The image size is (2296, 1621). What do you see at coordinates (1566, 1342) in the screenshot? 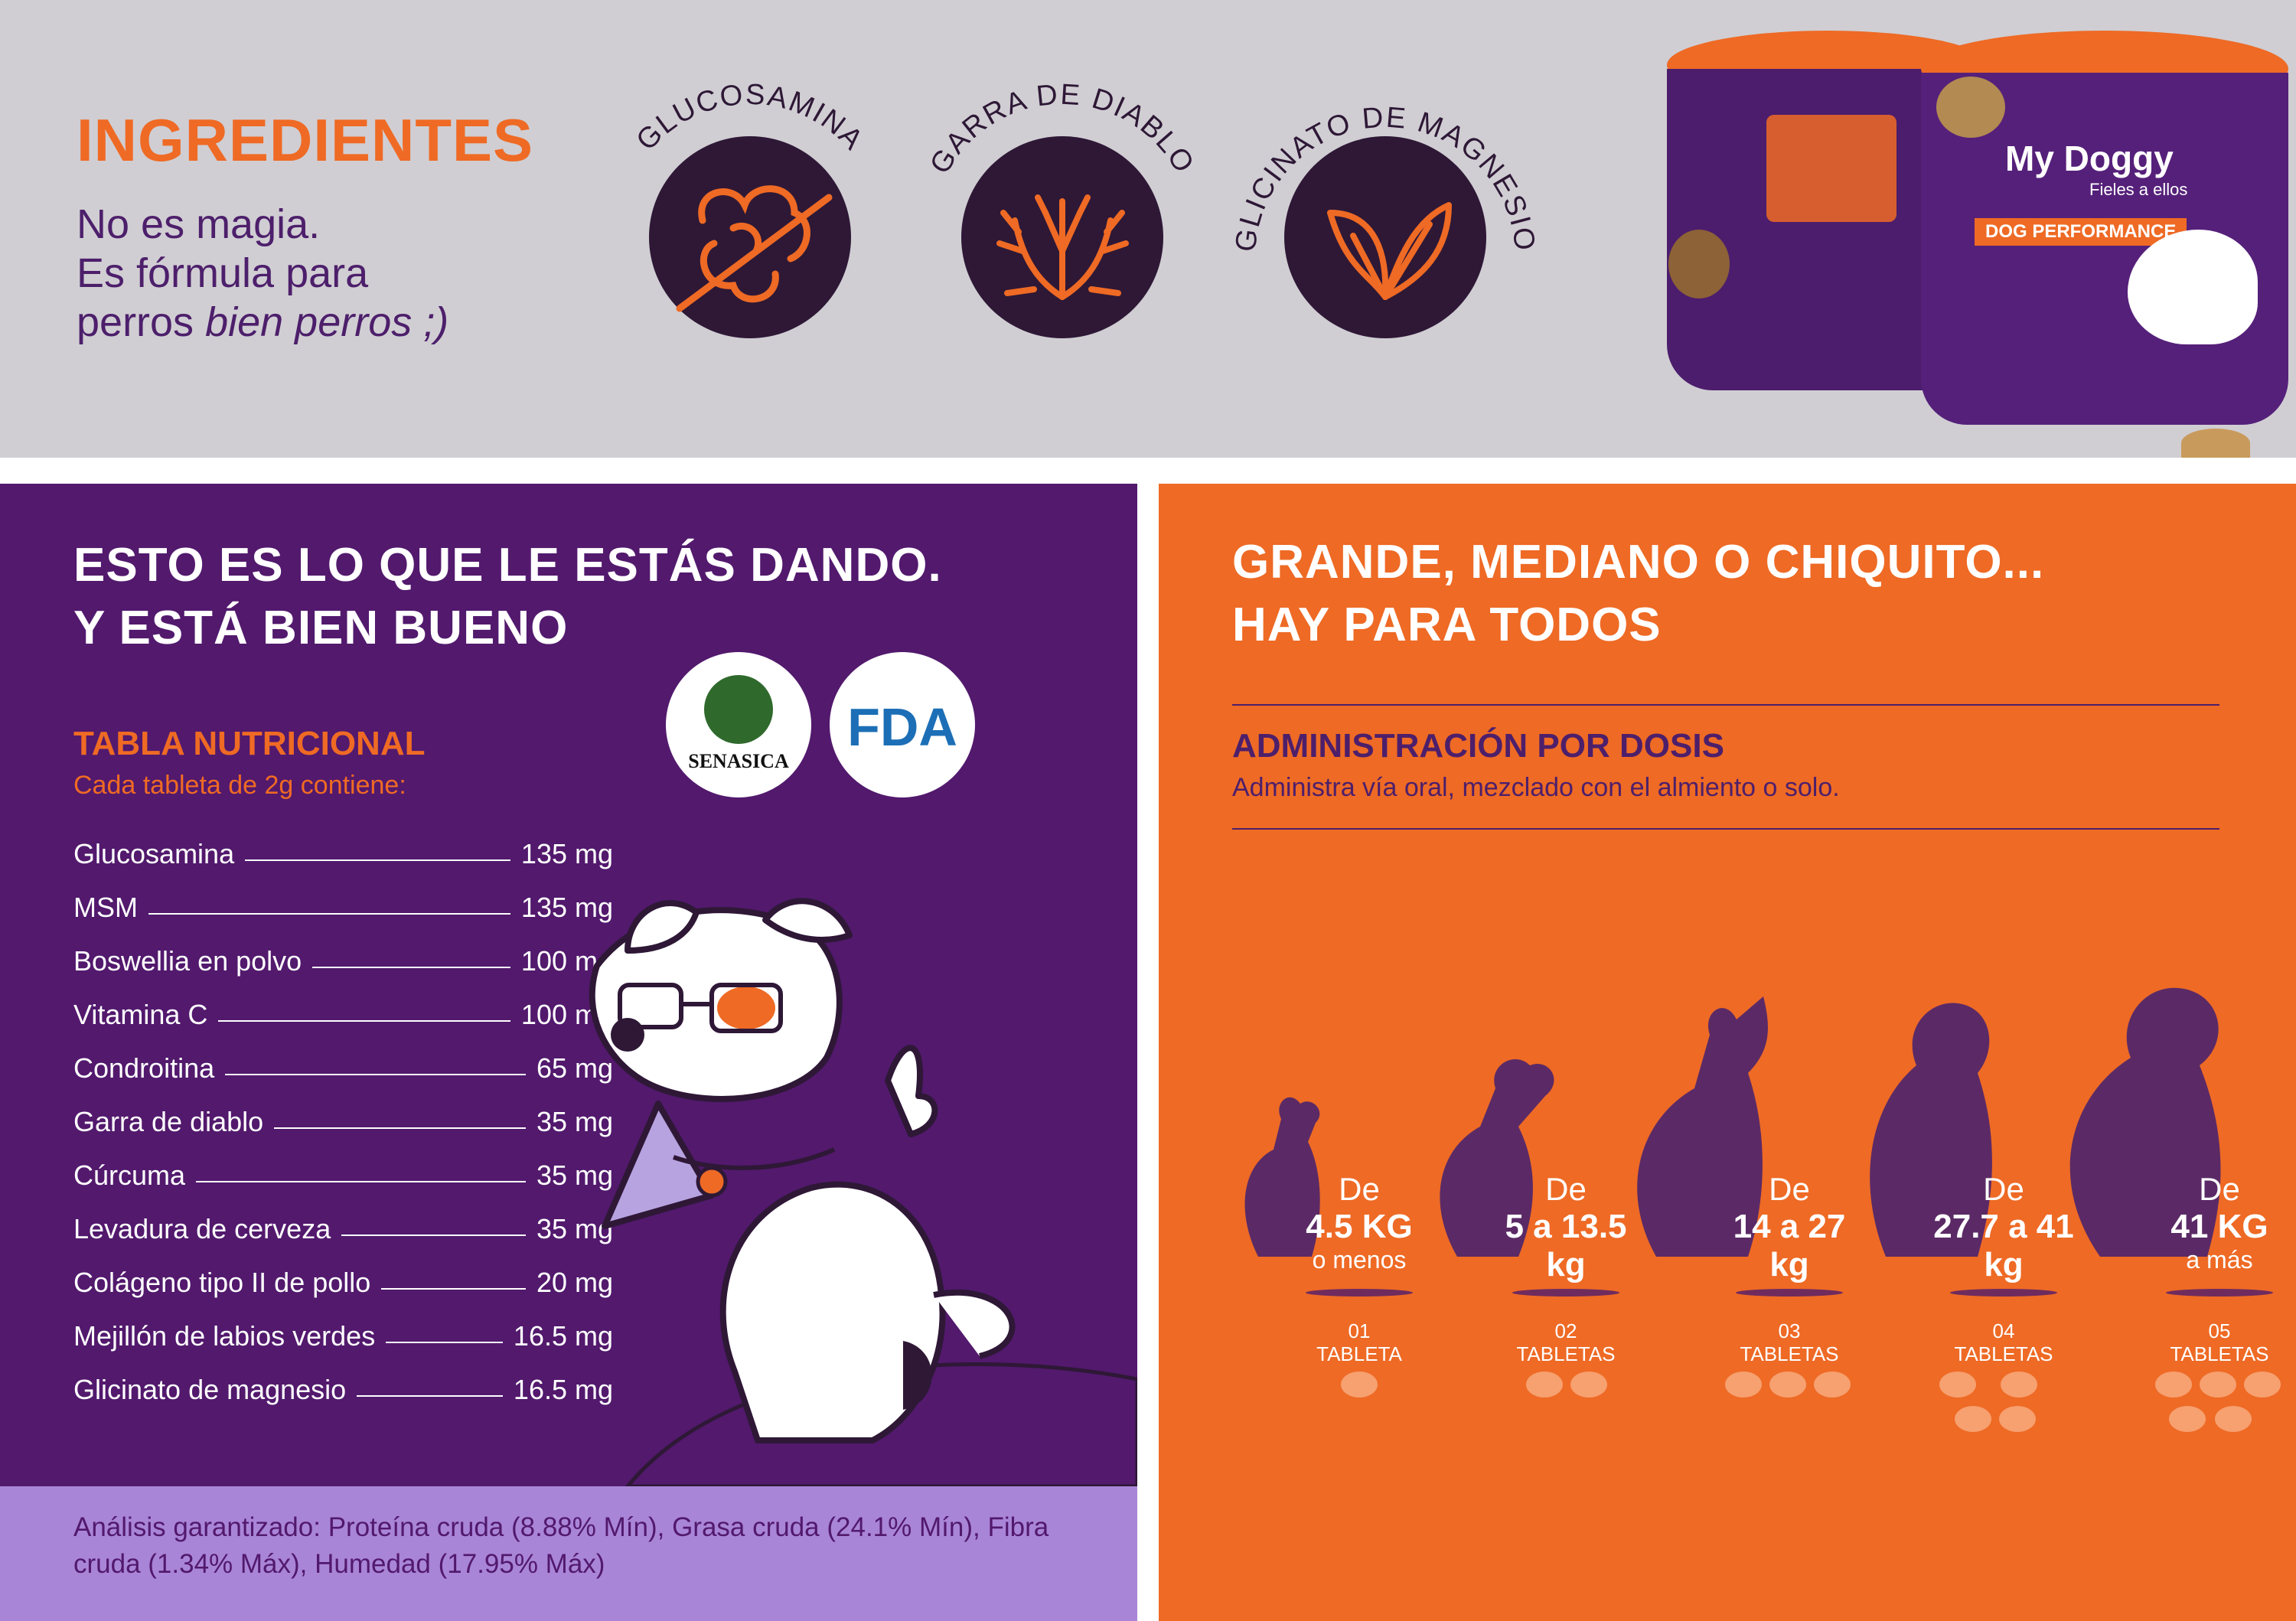
I see `tablet-count: 02 TABLETAS` at bounding box center [1566, 1342].